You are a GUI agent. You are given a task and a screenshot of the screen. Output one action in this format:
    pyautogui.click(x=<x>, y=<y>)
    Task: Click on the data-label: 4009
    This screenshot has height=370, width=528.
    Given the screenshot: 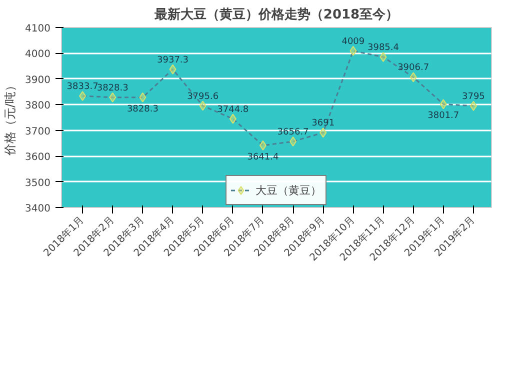 What is the action you would take?
    pyautogui.click(x=353, y=41)
    